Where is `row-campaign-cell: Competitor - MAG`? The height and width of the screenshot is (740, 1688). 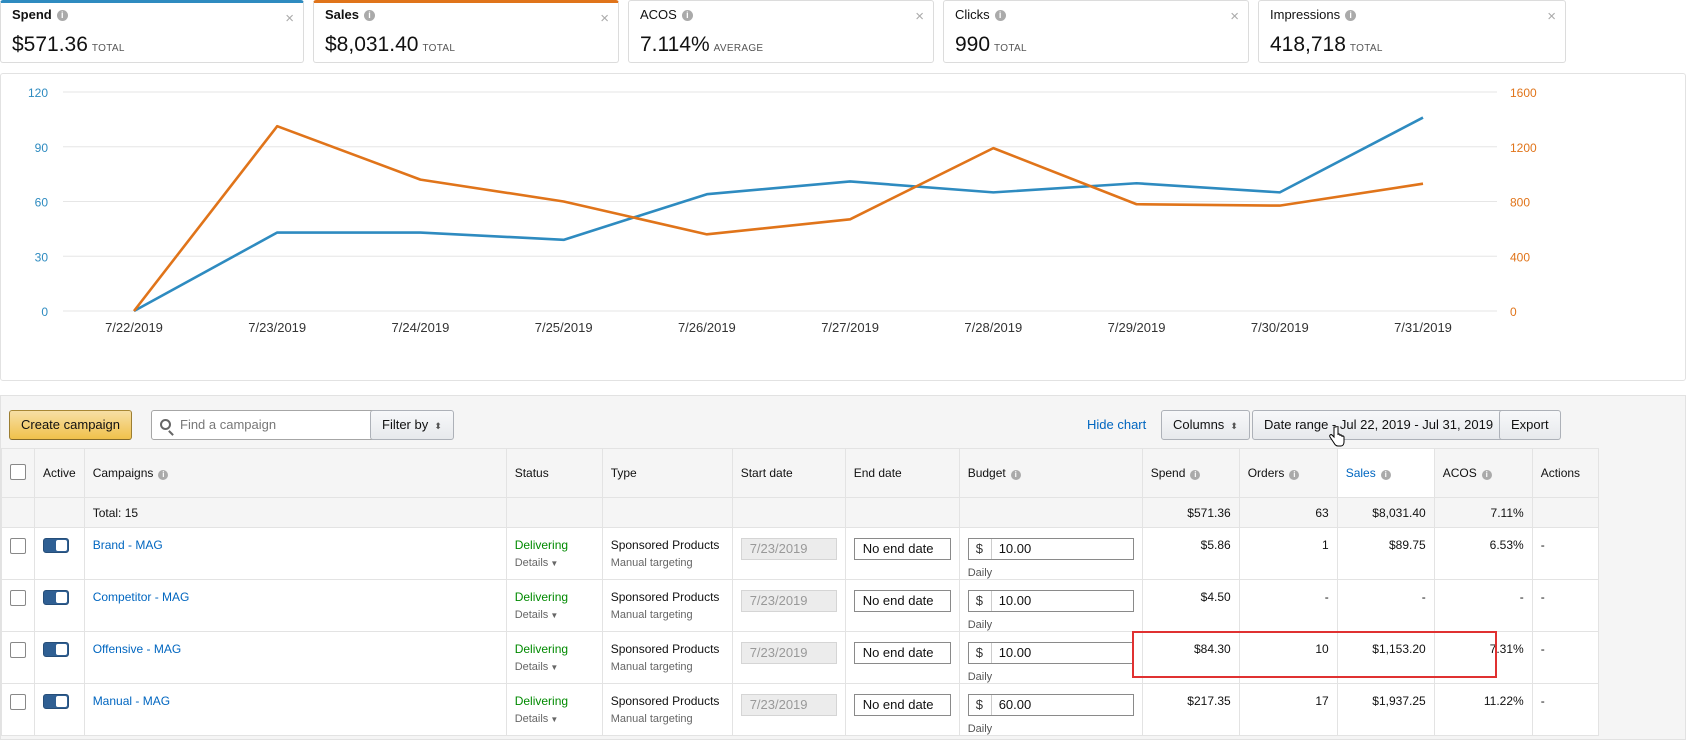 row-campaign-cell: Competitor - MAG is located at coordinates (295, 605).